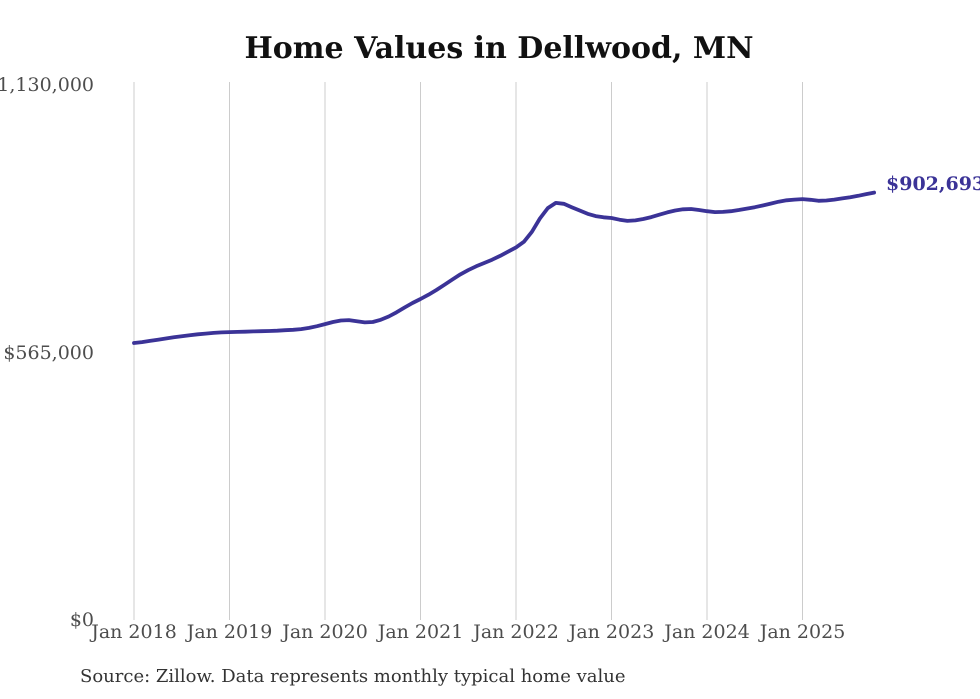  Describe the element at coordinates (420, 632) in the screenshot. I see `x-axis-tick-label: Jan 2021` at that location.